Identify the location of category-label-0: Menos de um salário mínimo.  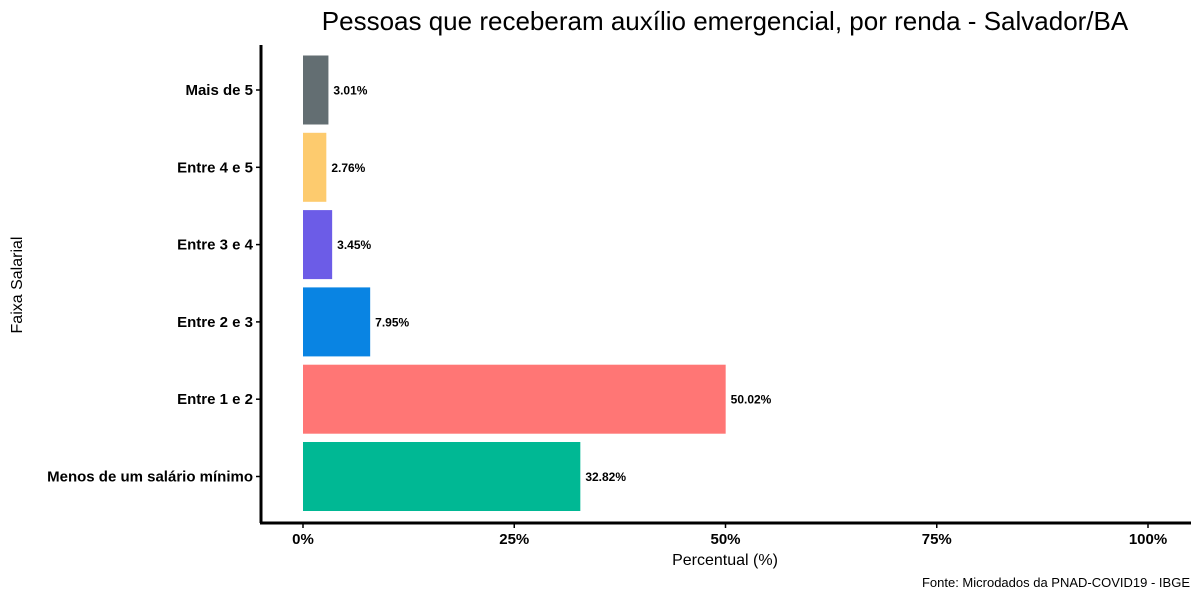
(150, 477).